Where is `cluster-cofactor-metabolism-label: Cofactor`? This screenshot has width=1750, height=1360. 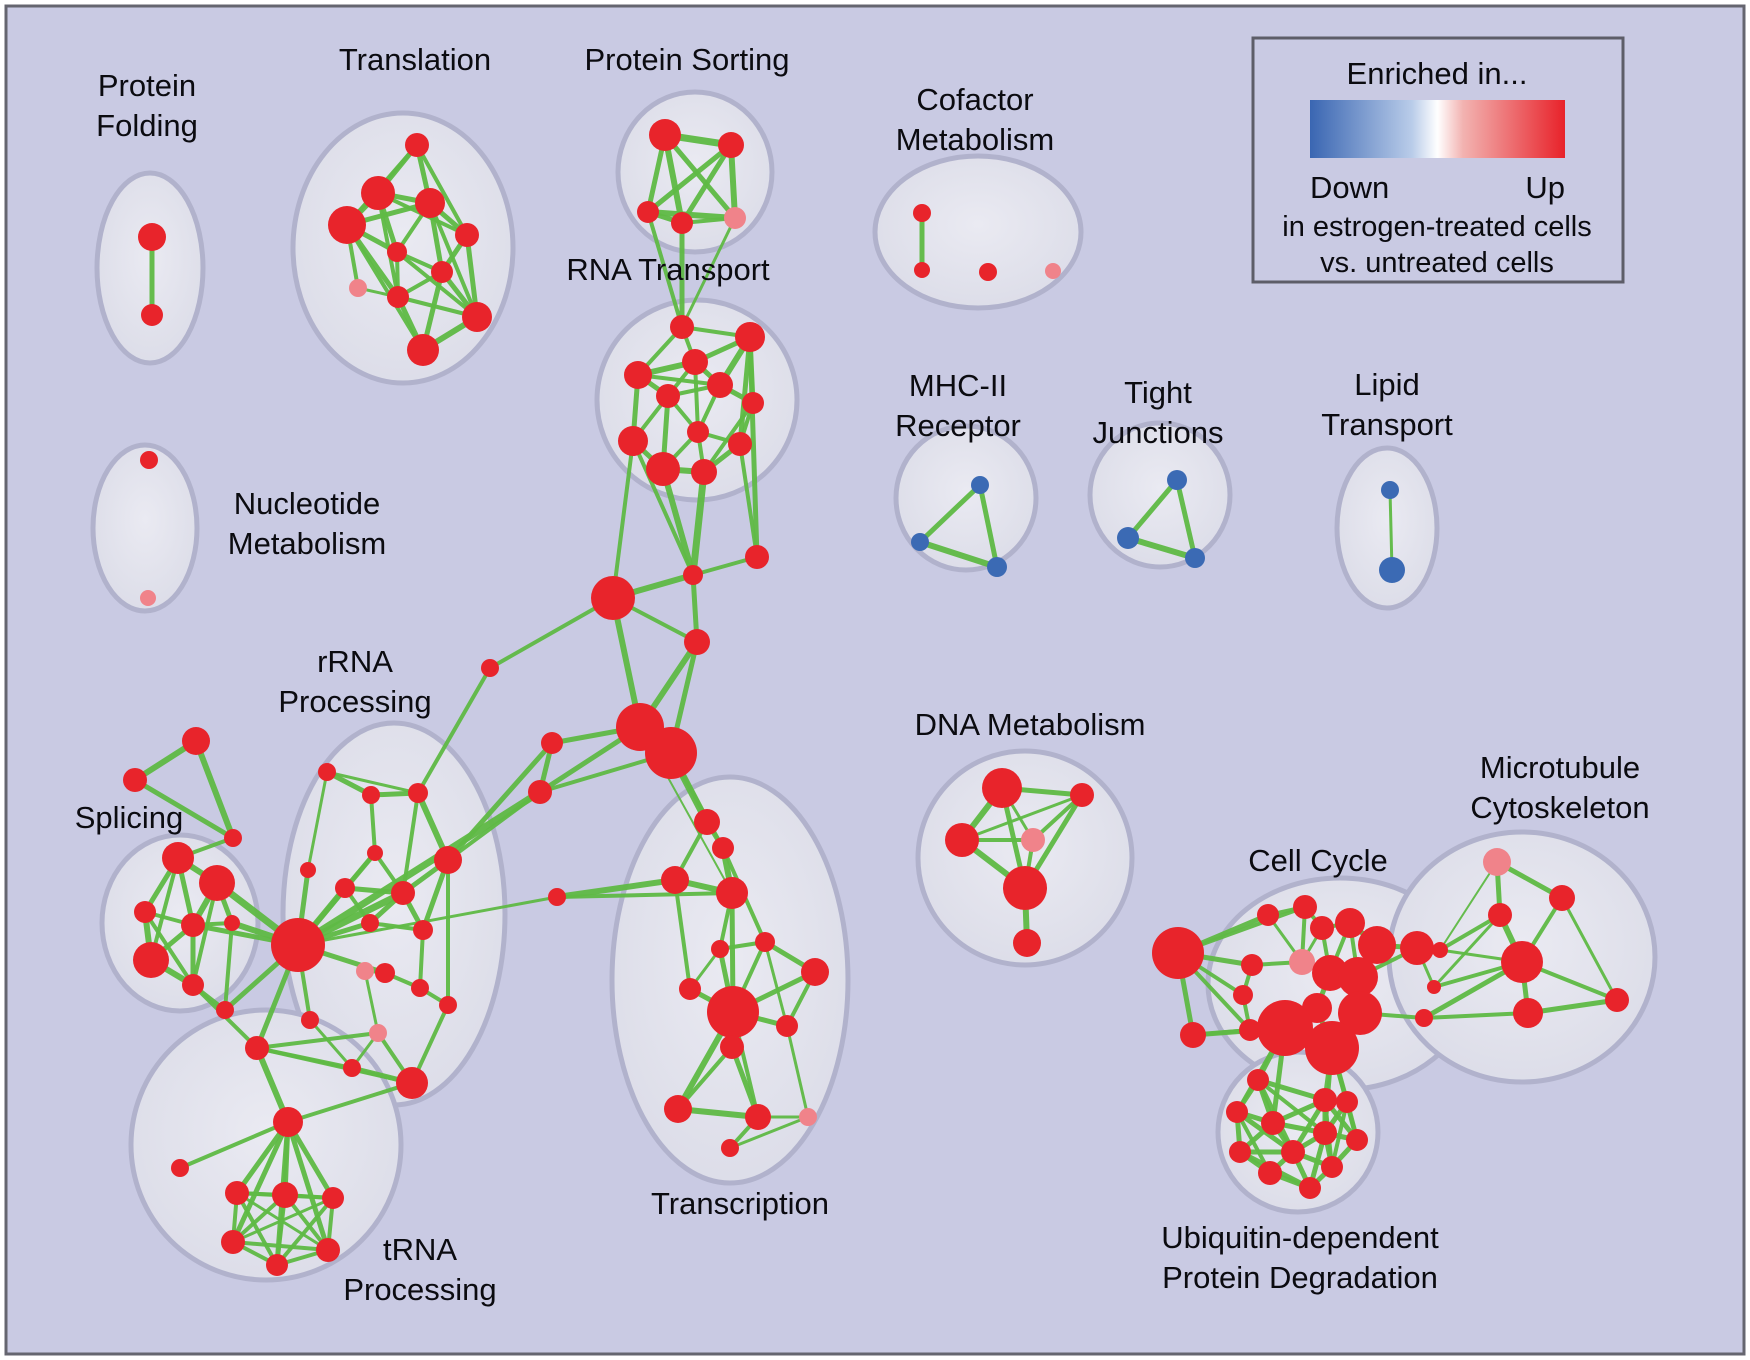 cluster-cofactor-metabolism-label: Cofactor is located at coordinates (974, 99).